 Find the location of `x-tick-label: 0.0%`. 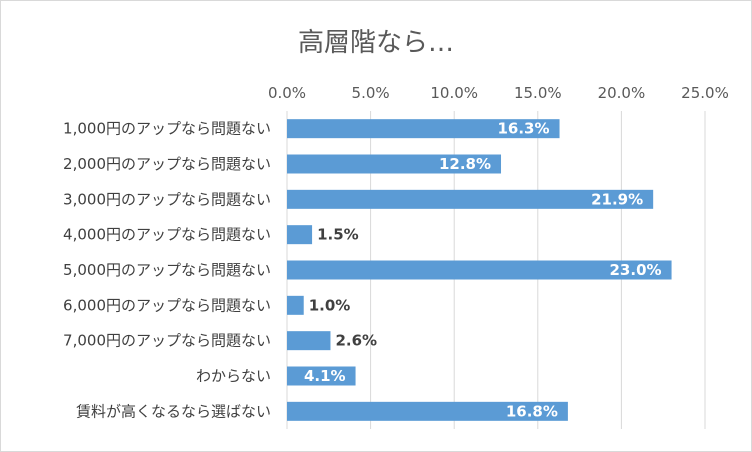

x-tick-label: 0.0% is located at coordinates (287, 93).